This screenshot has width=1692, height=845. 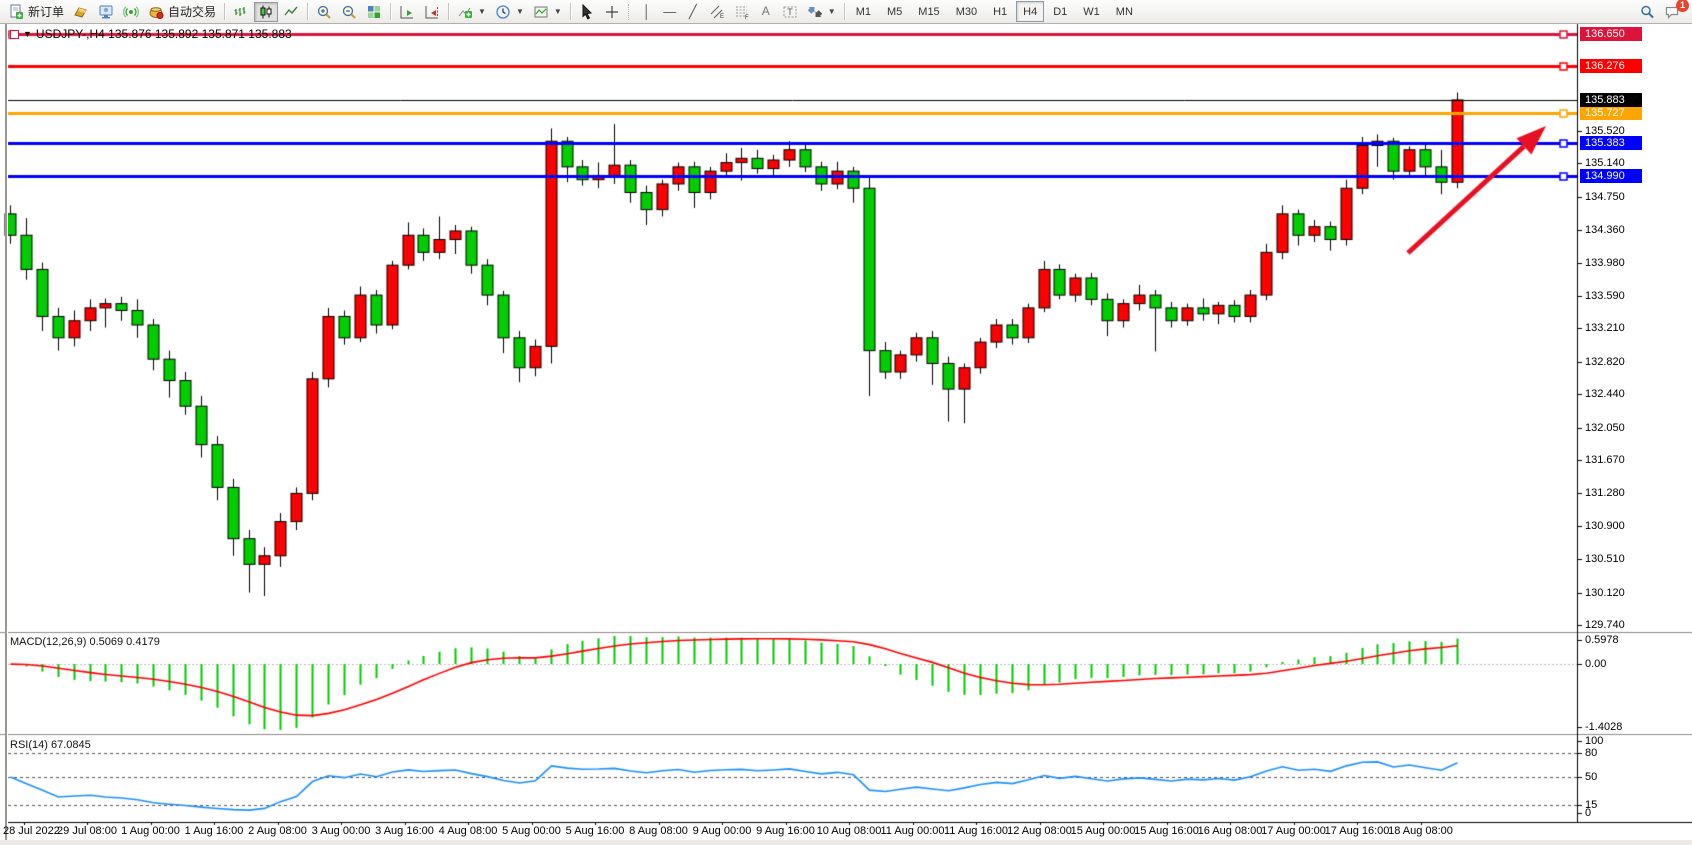 What do you see at coordinates (1611, 113) in the screenshot?
I see `price-line-tag: 135.727` at bounding box center [1611, 113].